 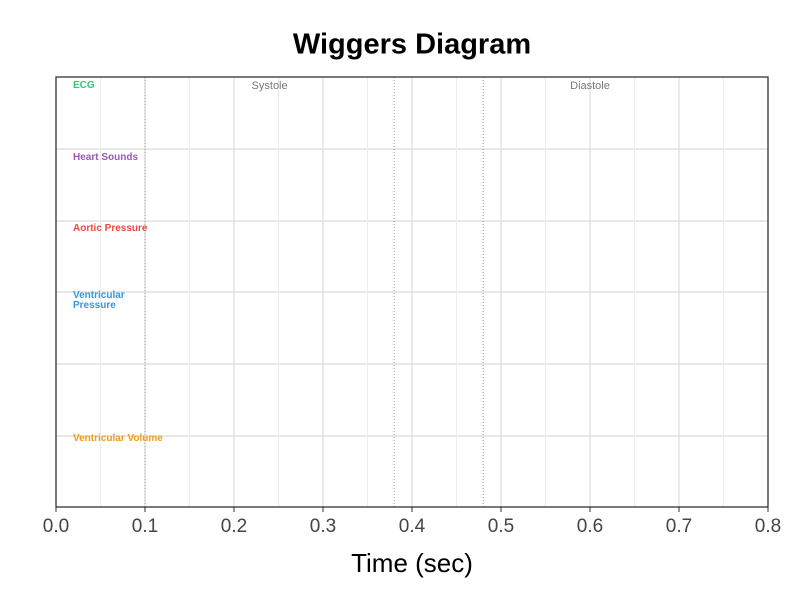 What do you see at coordinates (768, 526) in the screenshot?
I see `x-tick-label: 0.8` at bounding box center [768, 526].